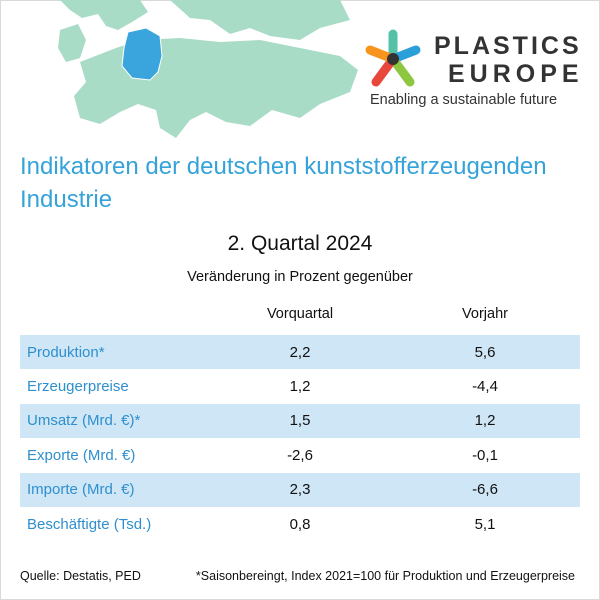 This screenshot has width=600, height=600. I want to click on map-germany-highlight, so click(142, 54).